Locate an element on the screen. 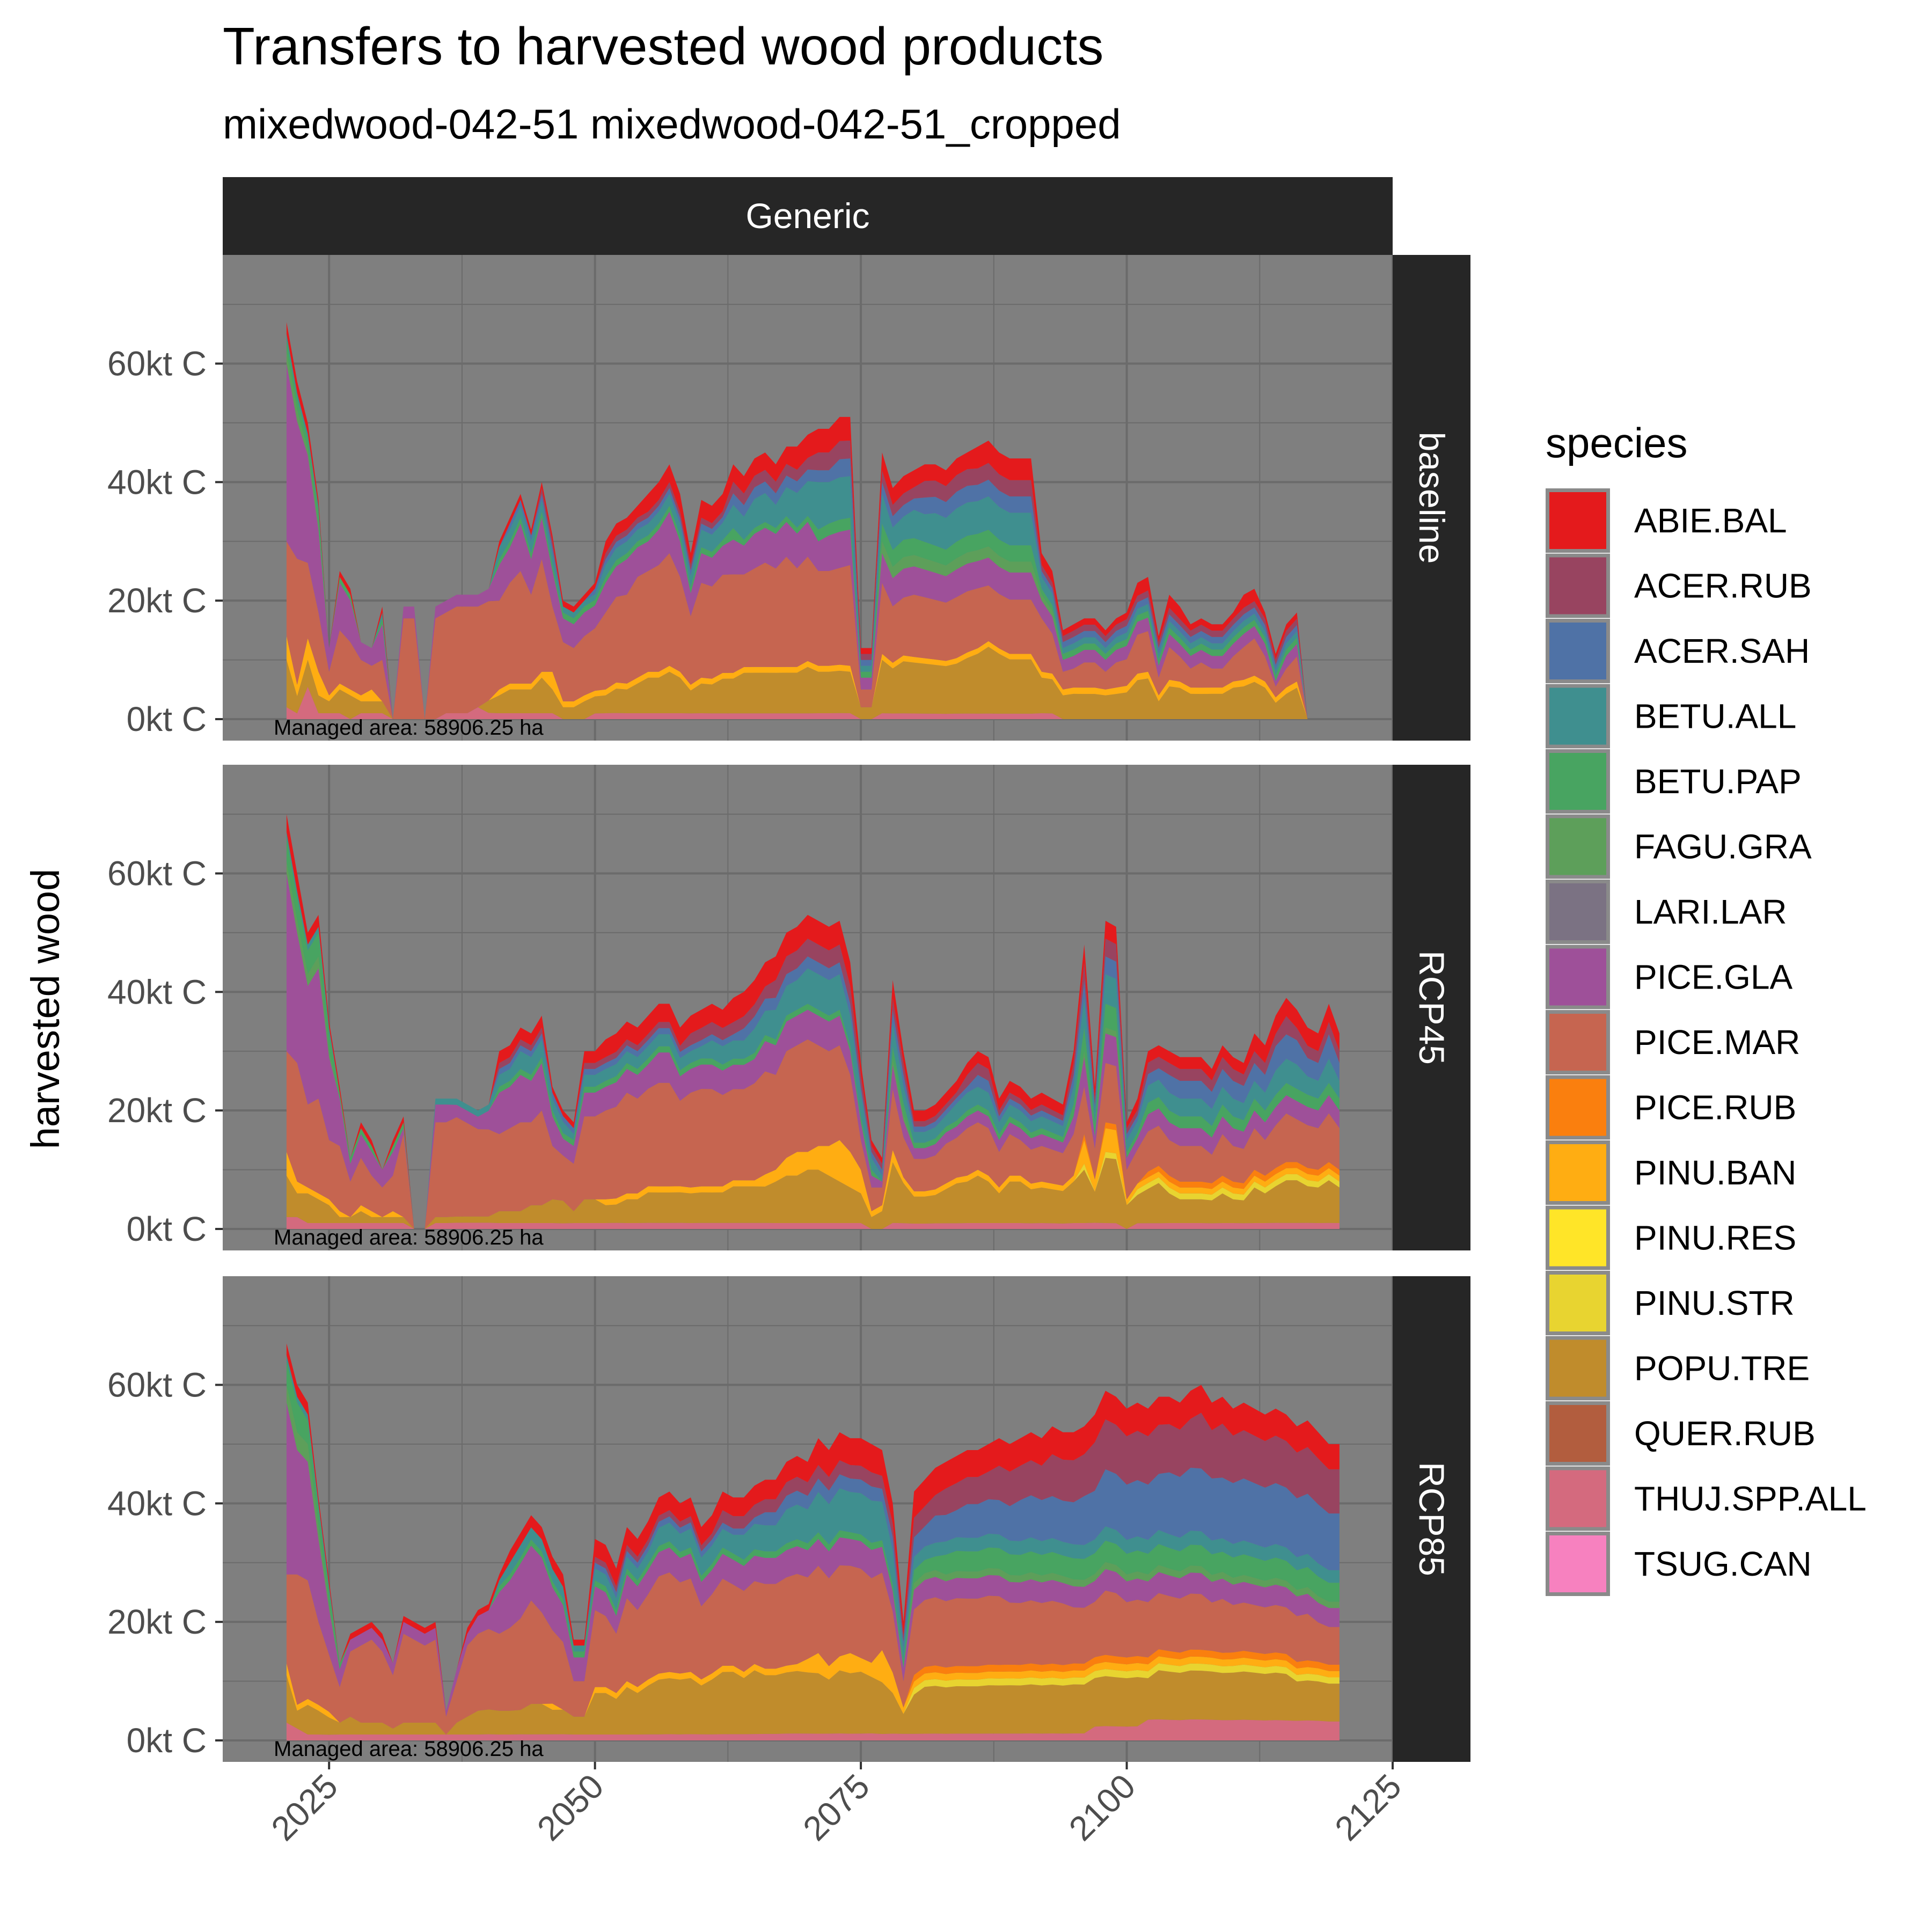  legend-label: PICE.MAR is located at coordinates (1717, 1042).